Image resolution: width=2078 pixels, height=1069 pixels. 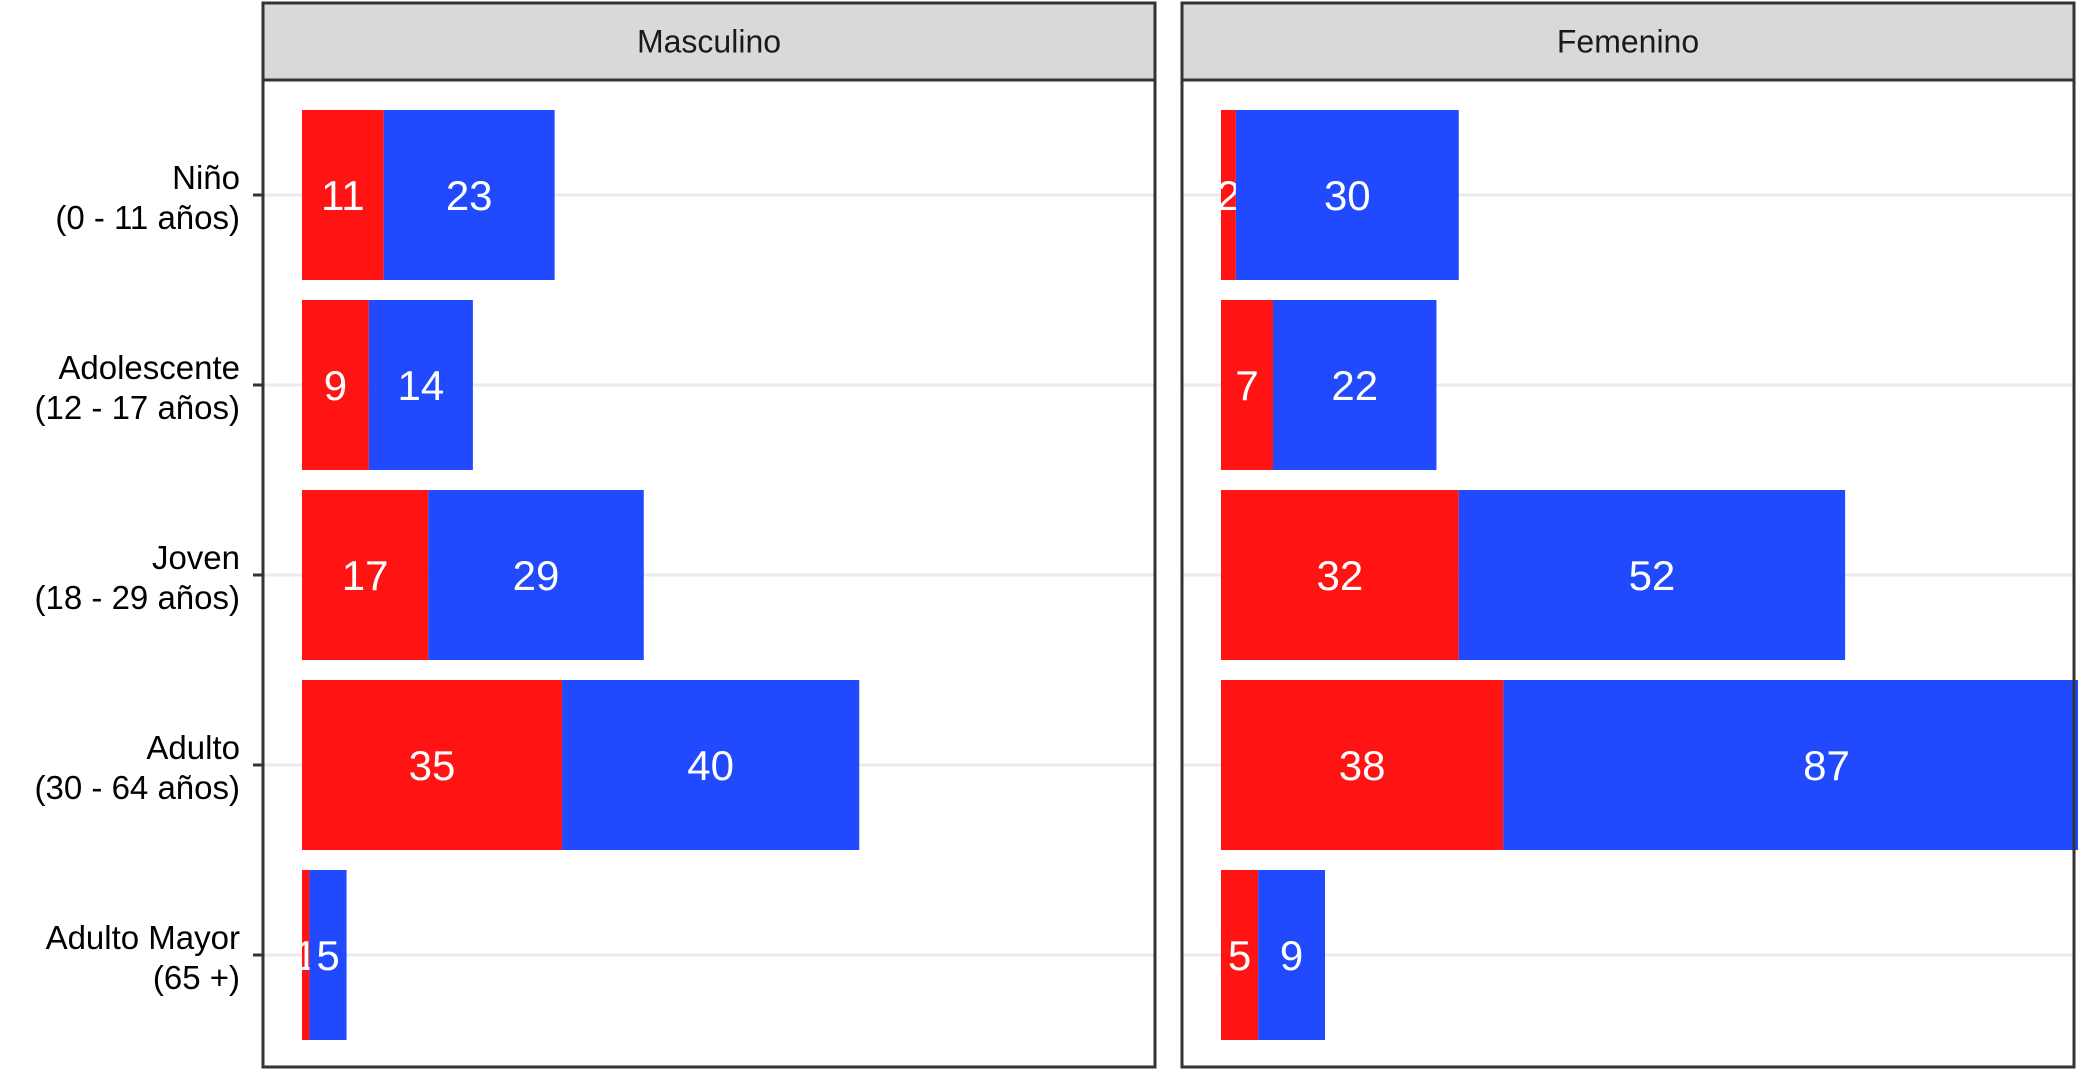 I want to click on bar-value-label: 2, so click(x=1228, y=195).